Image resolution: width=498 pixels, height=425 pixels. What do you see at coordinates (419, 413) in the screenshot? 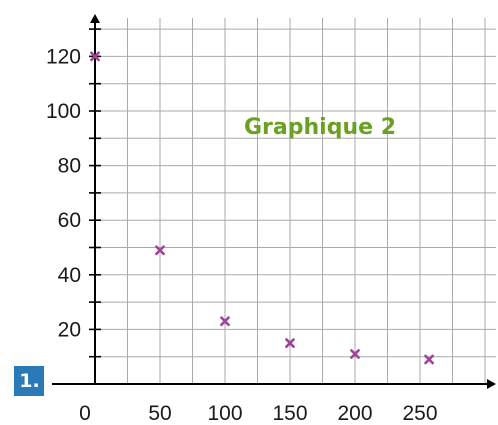
I see `x-tick-label: 250` at bounding box center [419, 413].